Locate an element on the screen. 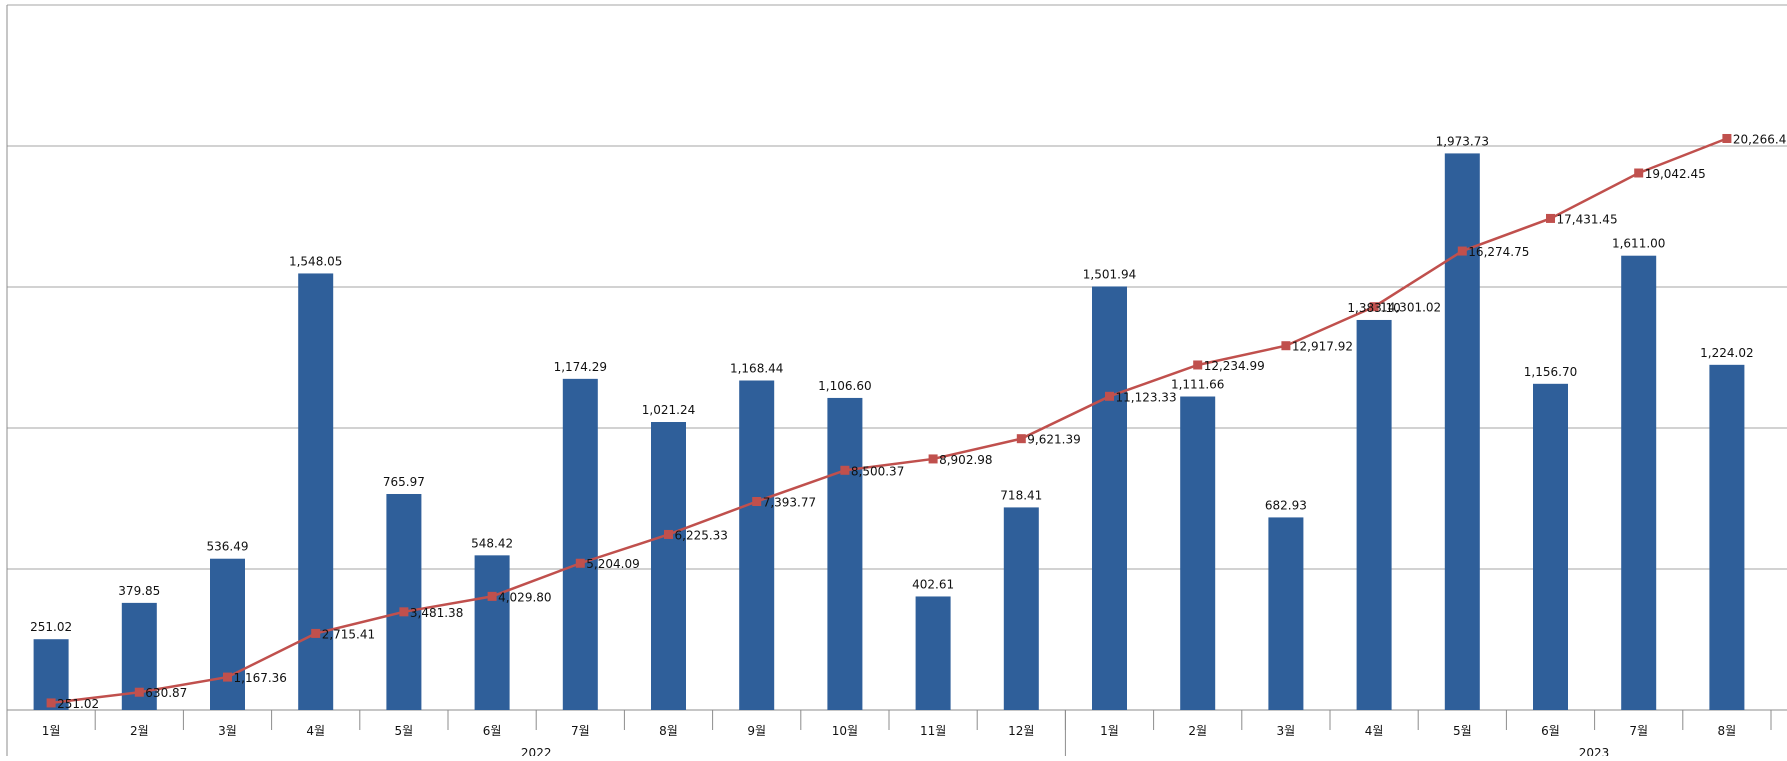  line-data-label: 12,917.92 is located at coordinates (1322, 347).